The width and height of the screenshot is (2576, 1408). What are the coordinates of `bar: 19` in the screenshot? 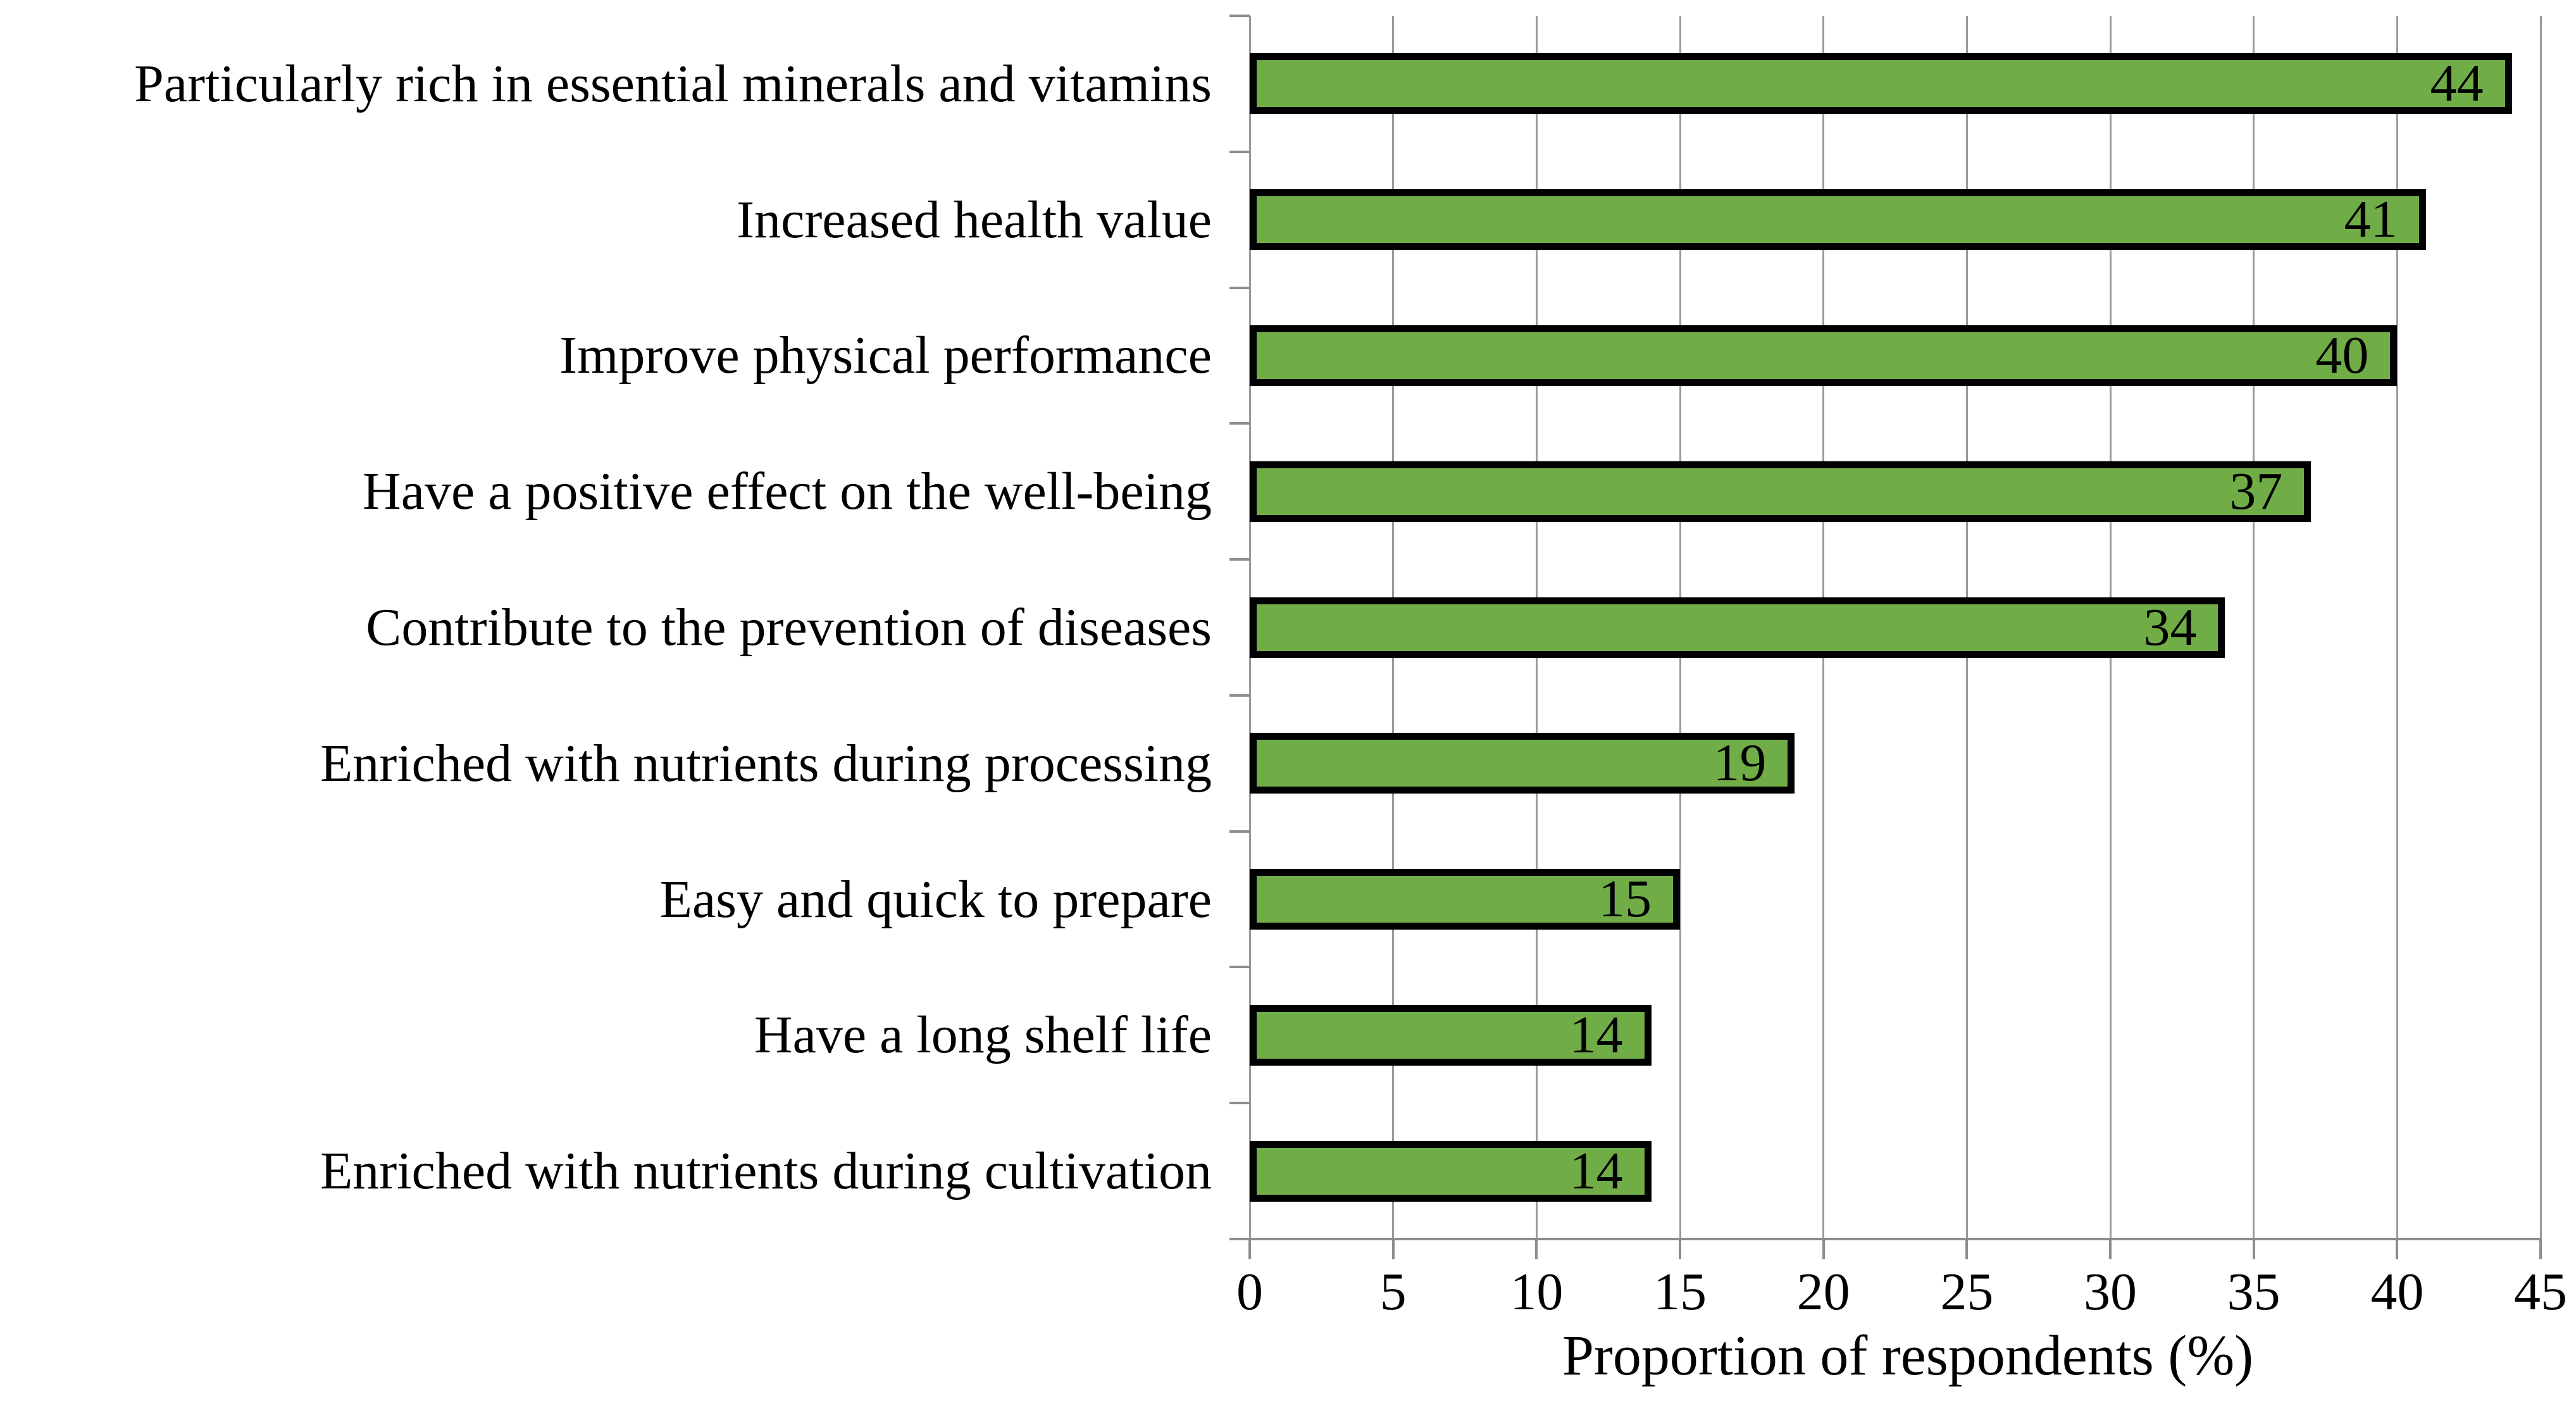 It's located at (1523, 763).